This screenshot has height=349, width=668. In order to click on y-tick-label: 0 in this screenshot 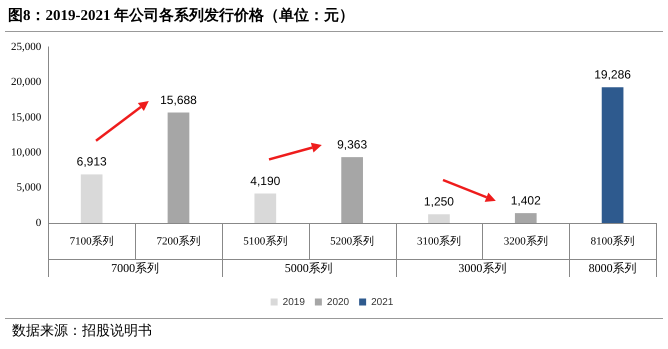, I will do `click(39, 222)`.